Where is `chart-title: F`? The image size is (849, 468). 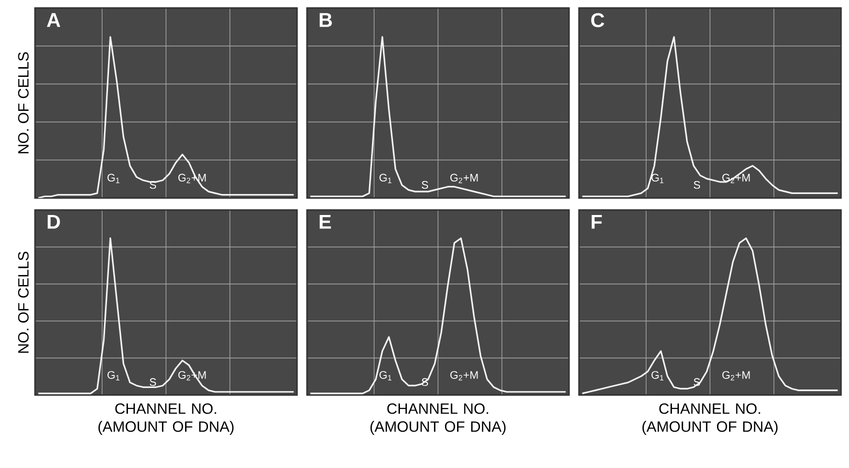
chart-title: F is located at coordinates (597, 221).